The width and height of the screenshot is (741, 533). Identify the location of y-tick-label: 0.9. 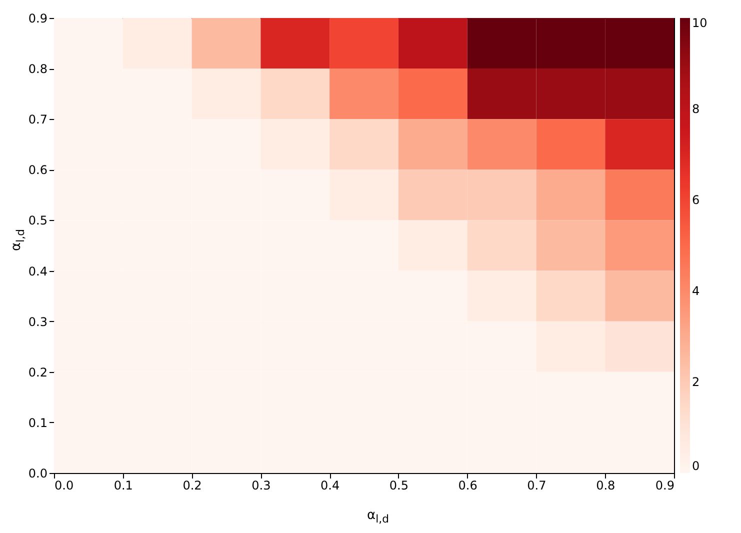
(38, 19).